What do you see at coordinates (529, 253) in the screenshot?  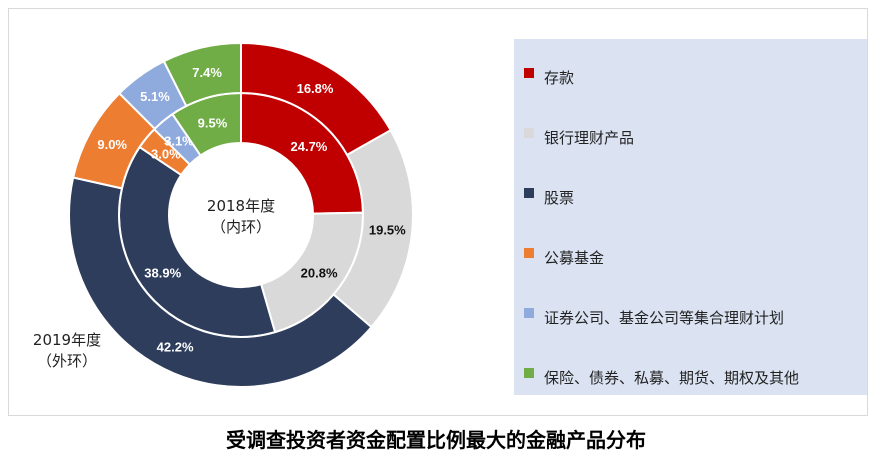 I see `legend-swatch-public-funds` at bounding box center [529, 253].